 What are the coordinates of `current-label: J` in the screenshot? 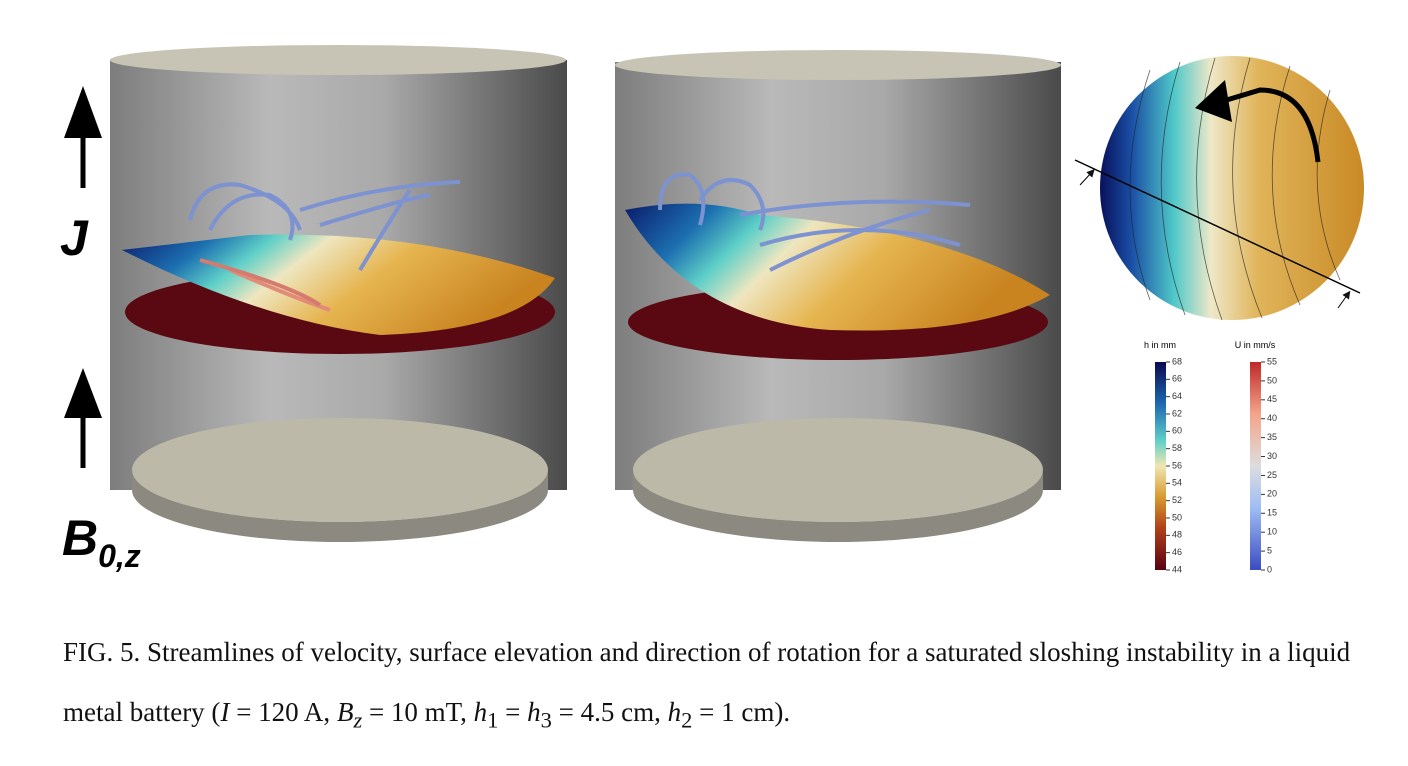 It's located at (74, 238).